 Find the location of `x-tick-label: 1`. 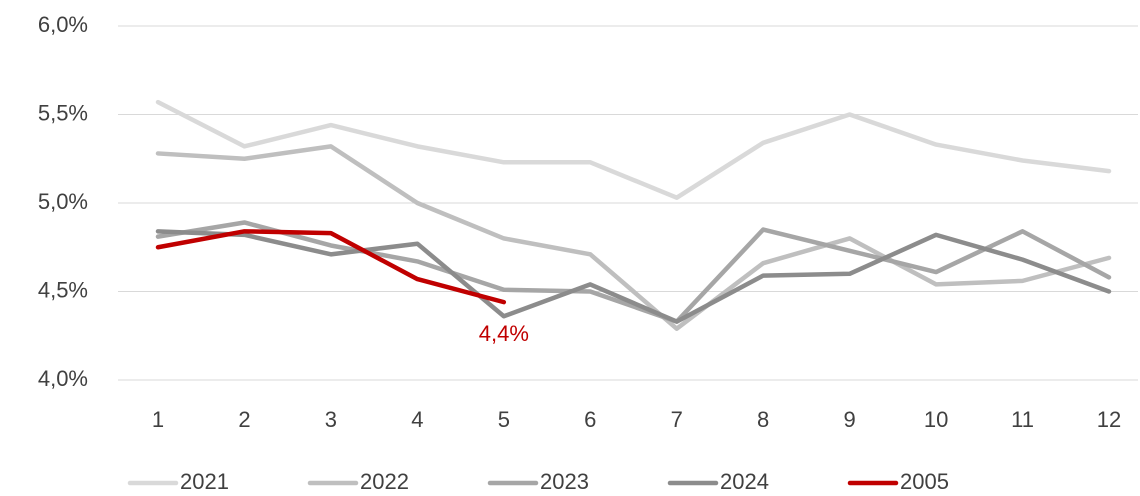

x-tick-label: 1 is located at coordinates (158, 419).